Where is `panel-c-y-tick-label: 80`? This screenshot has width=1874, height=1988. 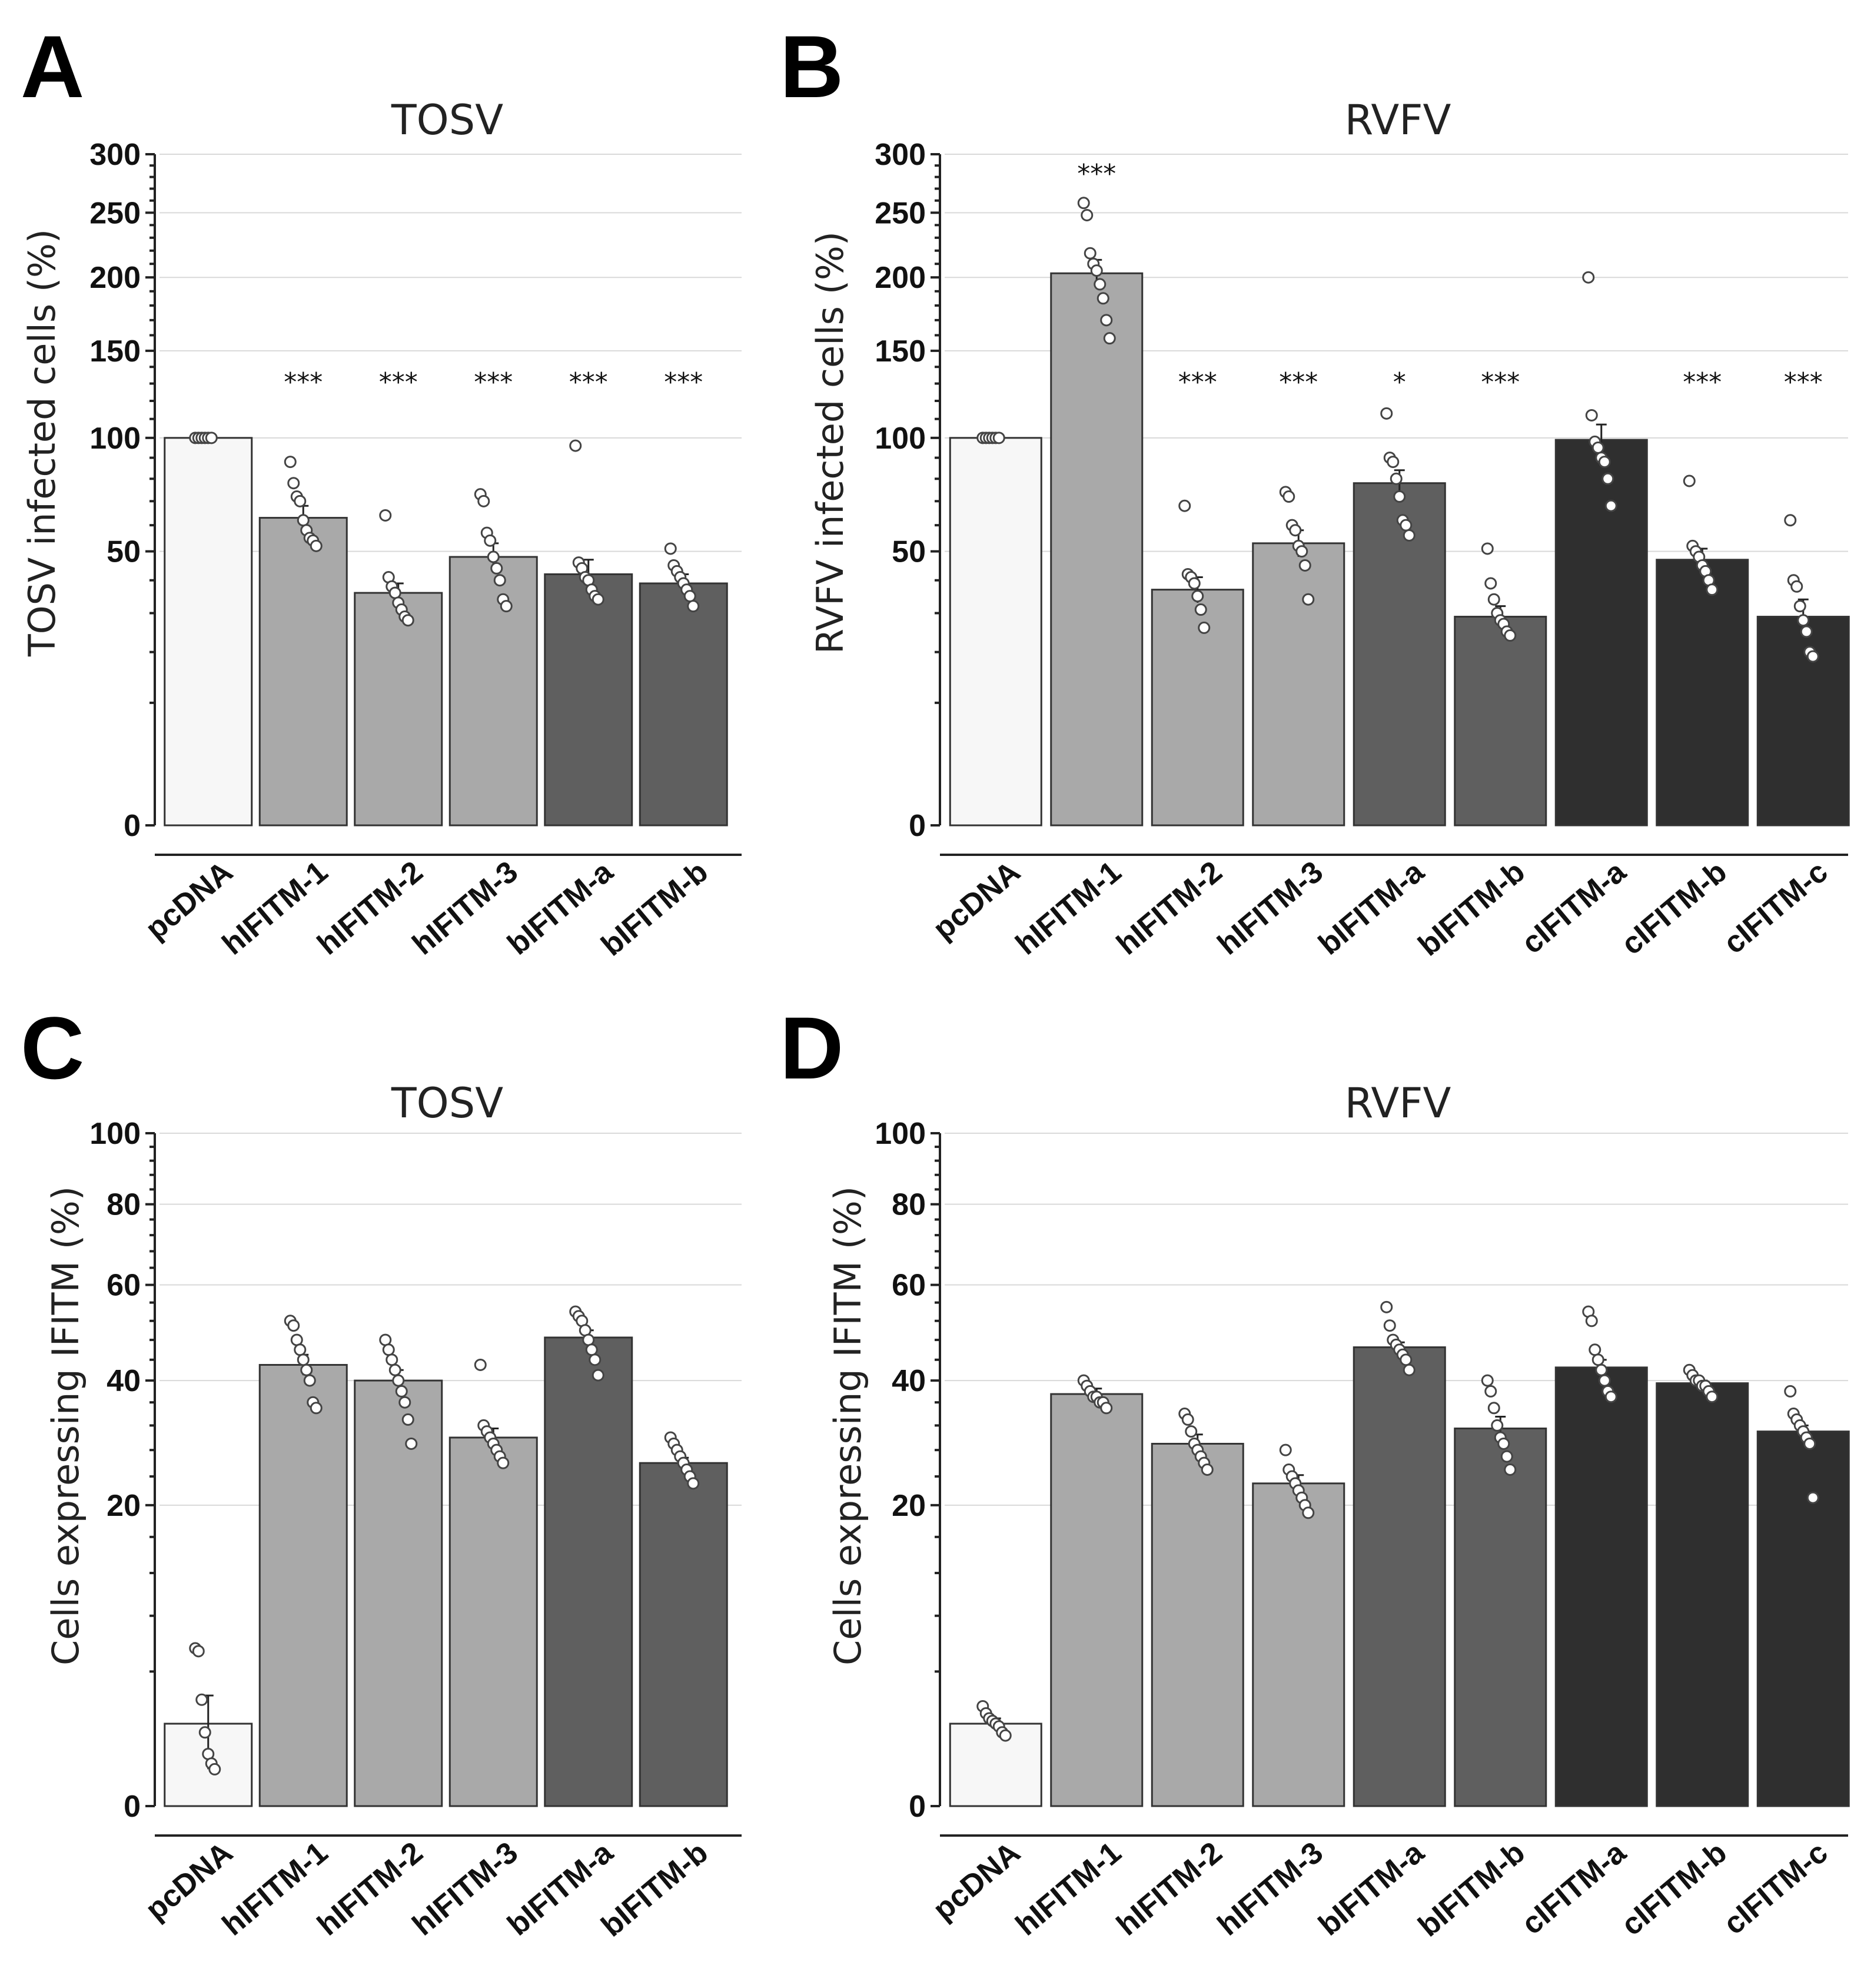 panel-c-y-tick-label: 80 is located at coordinates (124, 1205).